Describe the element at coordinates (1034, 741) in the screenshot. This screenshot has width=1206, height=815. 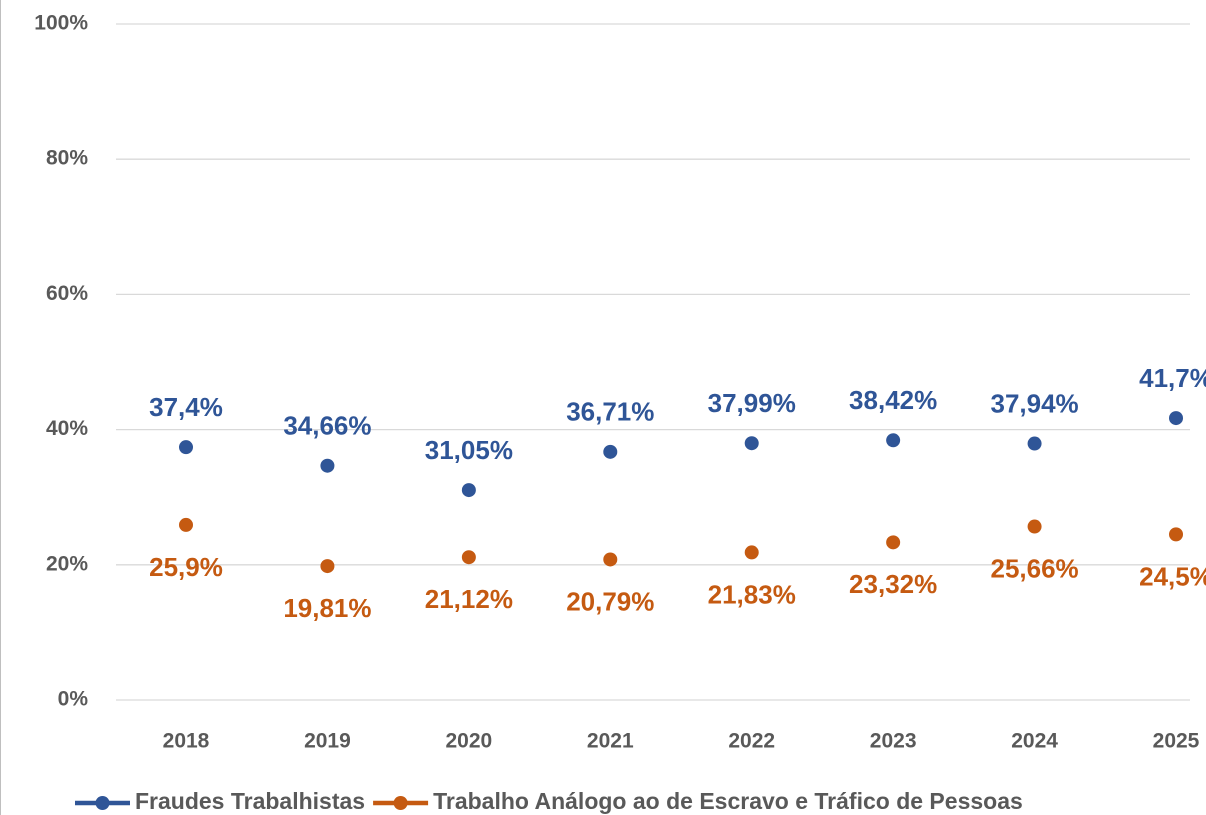
I see `x-tick-label: 2024` at that location.